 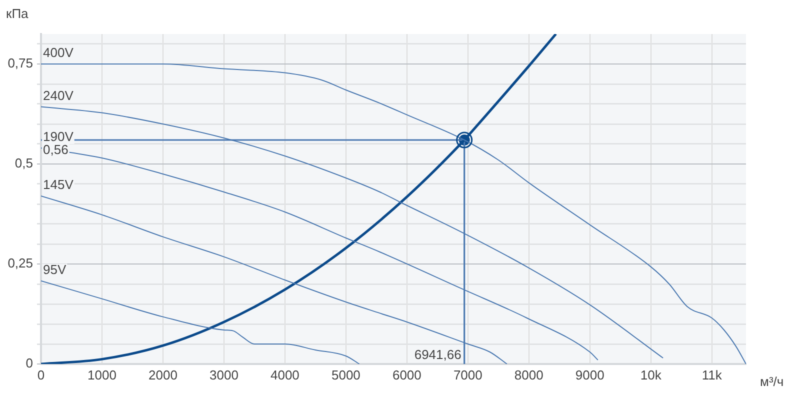 I want to click on series-label: 400V, so click(x=58, y=52).